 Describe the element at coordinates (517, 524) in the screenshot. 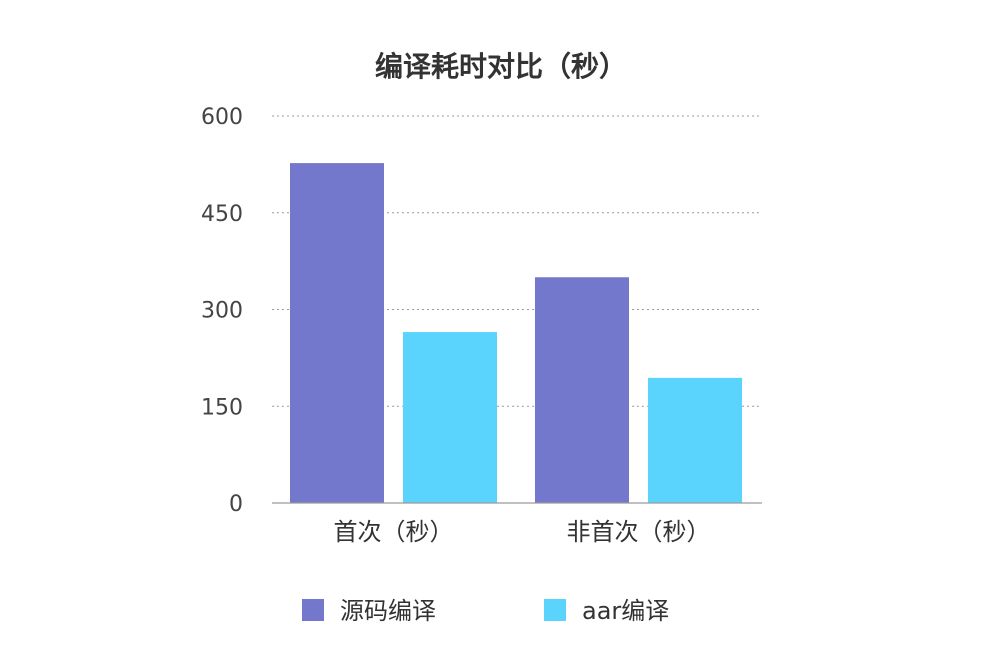

I see `x-axis: 首次（秒） 非首次（秒）` at that location.